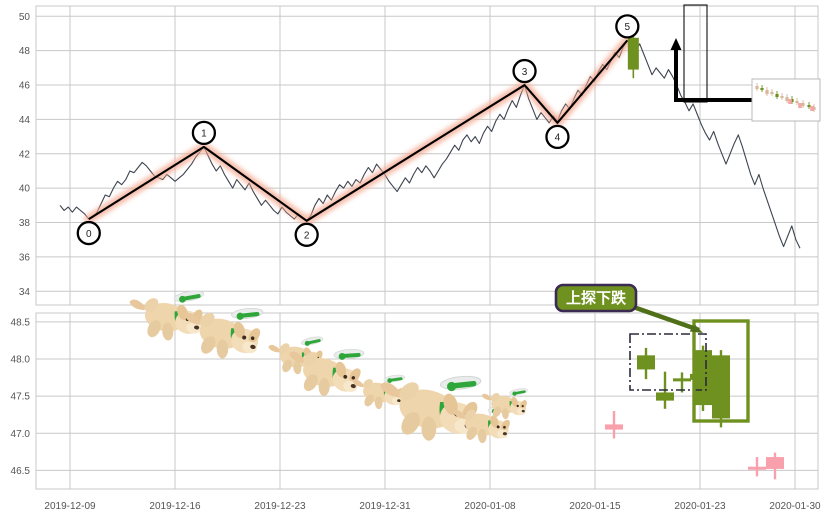 This screenshot has height=520, width=822. Describe the element at coordinates (25, 257) in the screenshot. I see `y-axis-tick-upper: 36` at that location.